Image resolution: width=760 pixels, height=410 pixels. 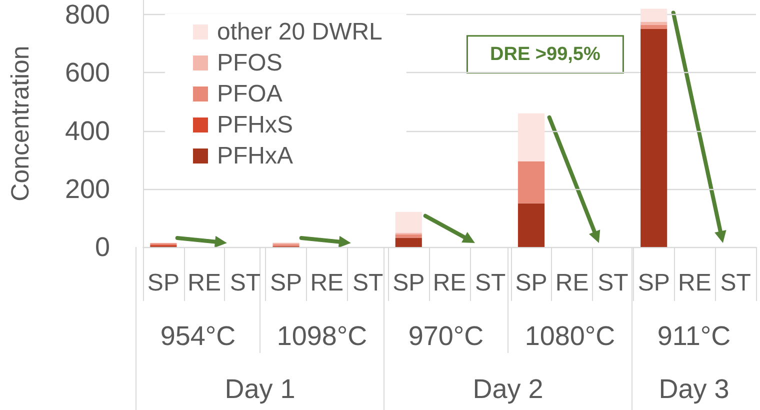 I want to click on text: 1098°C, so click(x=322, y=336).